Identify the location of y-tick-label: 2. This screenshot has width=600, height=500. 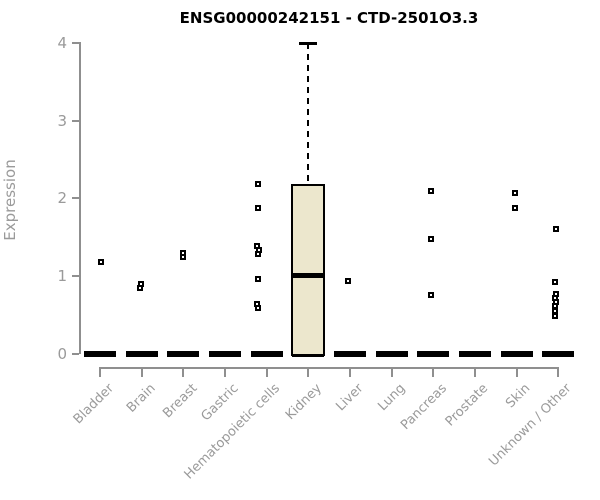
(62, 198).